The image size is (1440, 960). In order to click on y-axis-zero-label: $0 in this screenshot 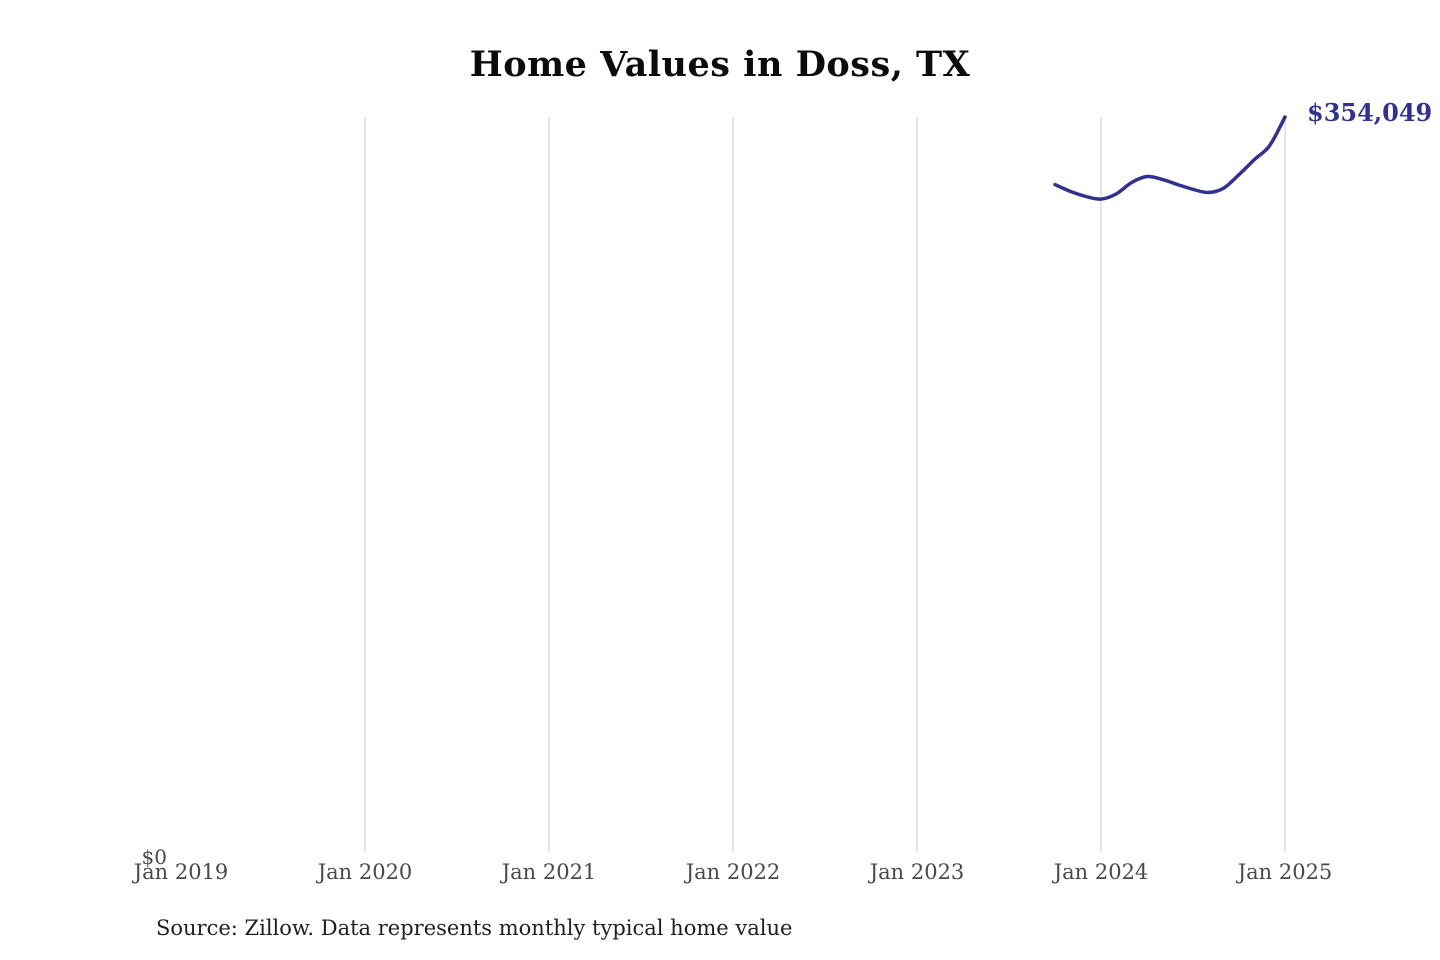, I will do `click(154, 857)`.